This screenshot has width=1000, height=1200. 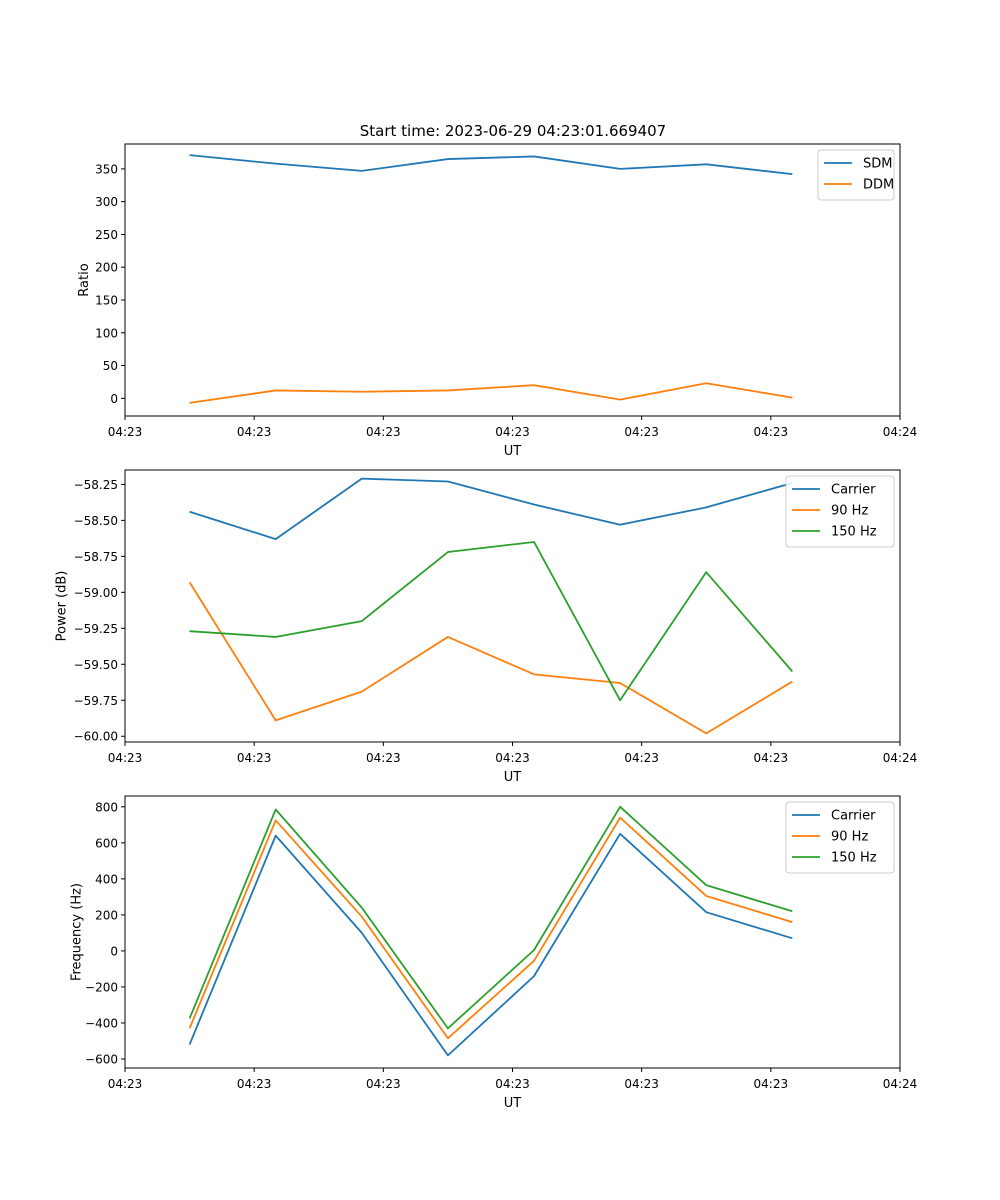 What do you see at coordinates (96, 629) in the screenshot?
I see `y-tick-label: −59.25` at bounding box center [96, 629].